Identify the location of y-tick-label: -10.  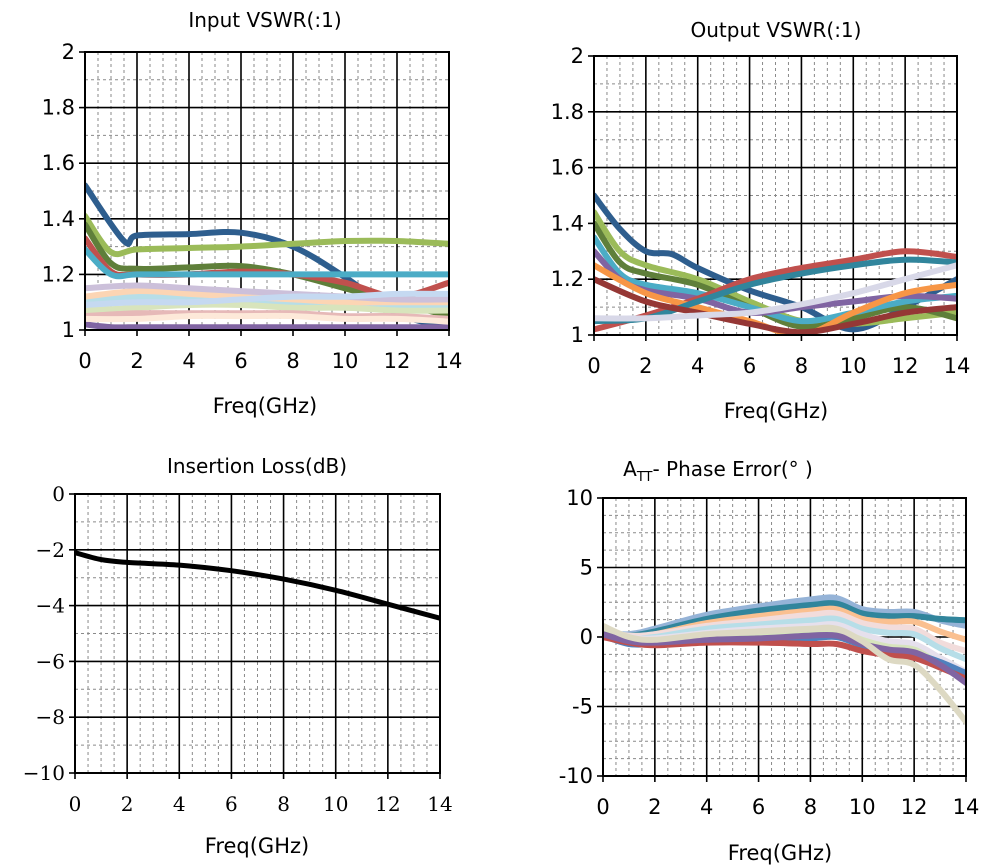
(576, 776).